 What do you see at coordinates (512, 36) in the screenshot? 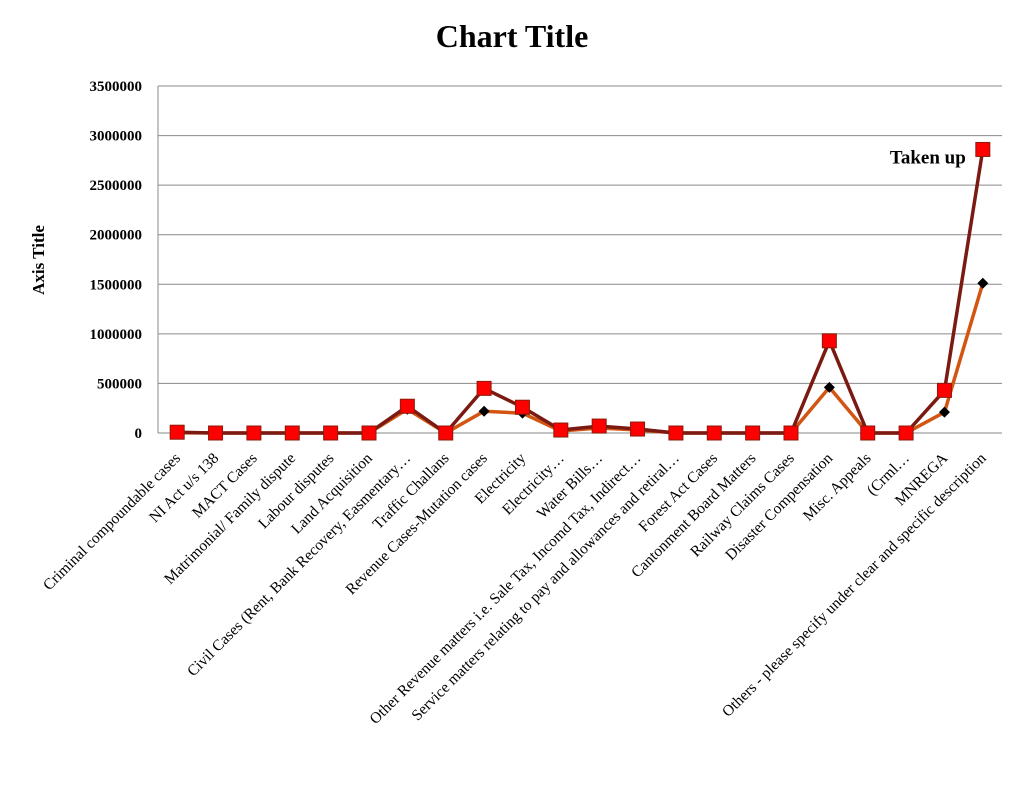
I see `chart-title: Chart Title` at bounding box center [512, 36].